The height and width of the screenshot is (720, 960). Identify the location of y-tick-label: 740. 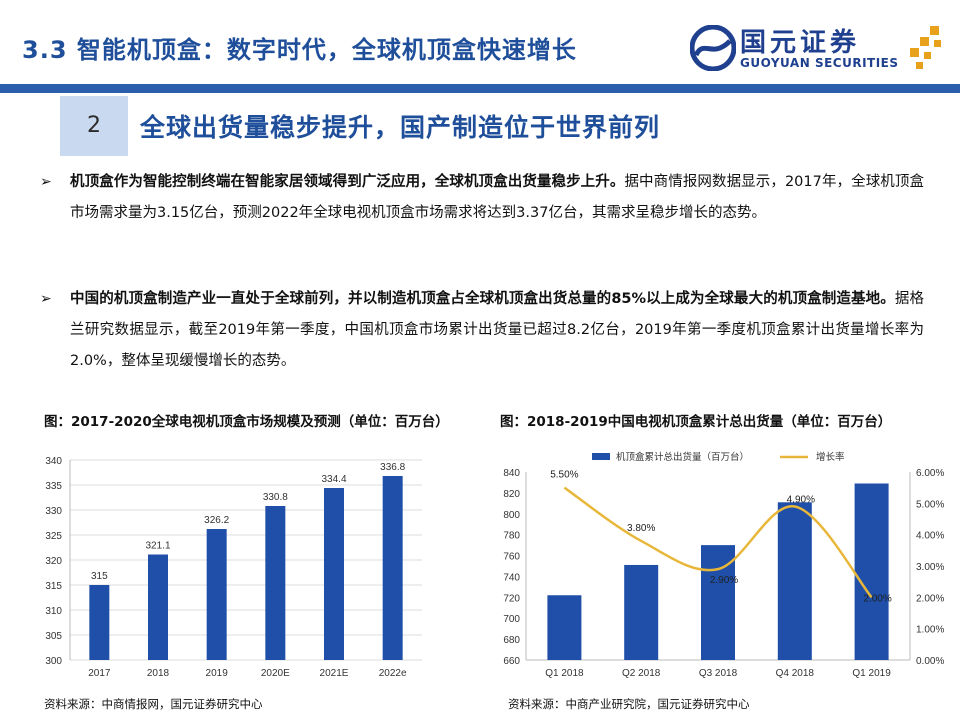
(511, 577).